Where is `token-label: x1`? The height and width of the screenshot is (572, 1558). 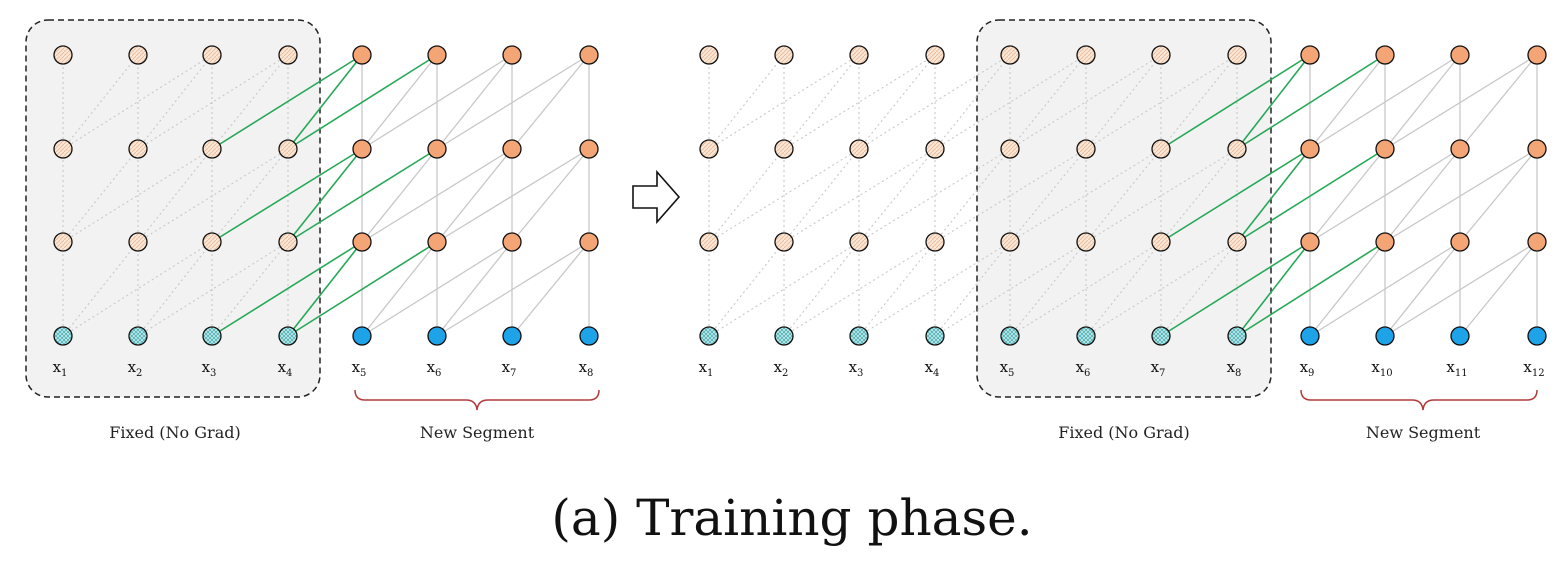 token-label: x1 is located at coordinates (60, 368).